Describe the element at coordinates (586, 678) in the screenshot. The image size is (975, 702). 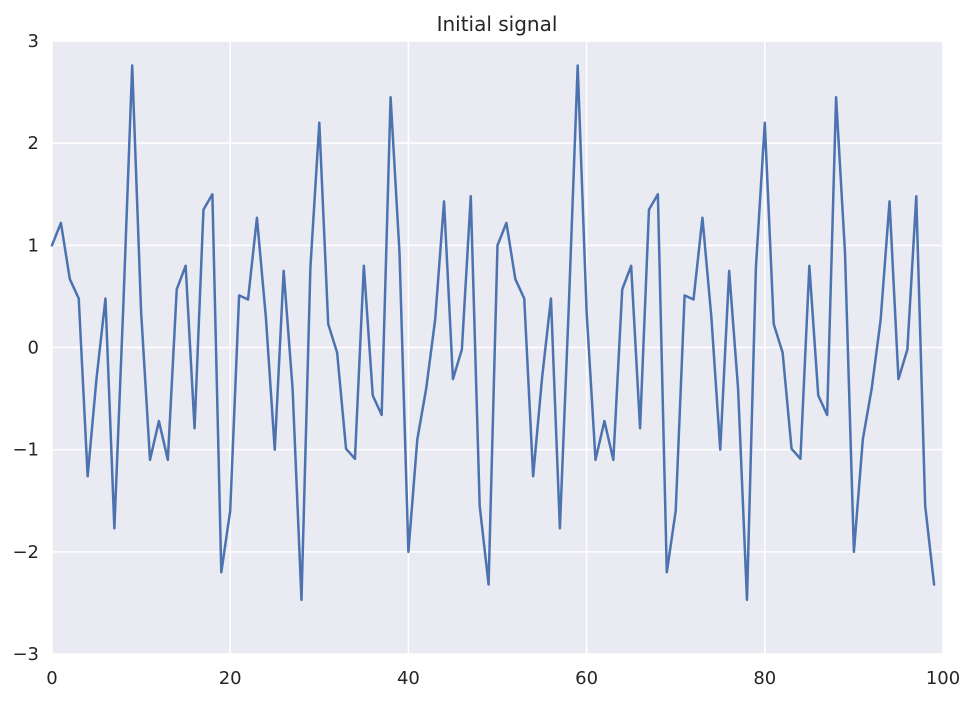
I see `x-tick-label: 60` at that location.